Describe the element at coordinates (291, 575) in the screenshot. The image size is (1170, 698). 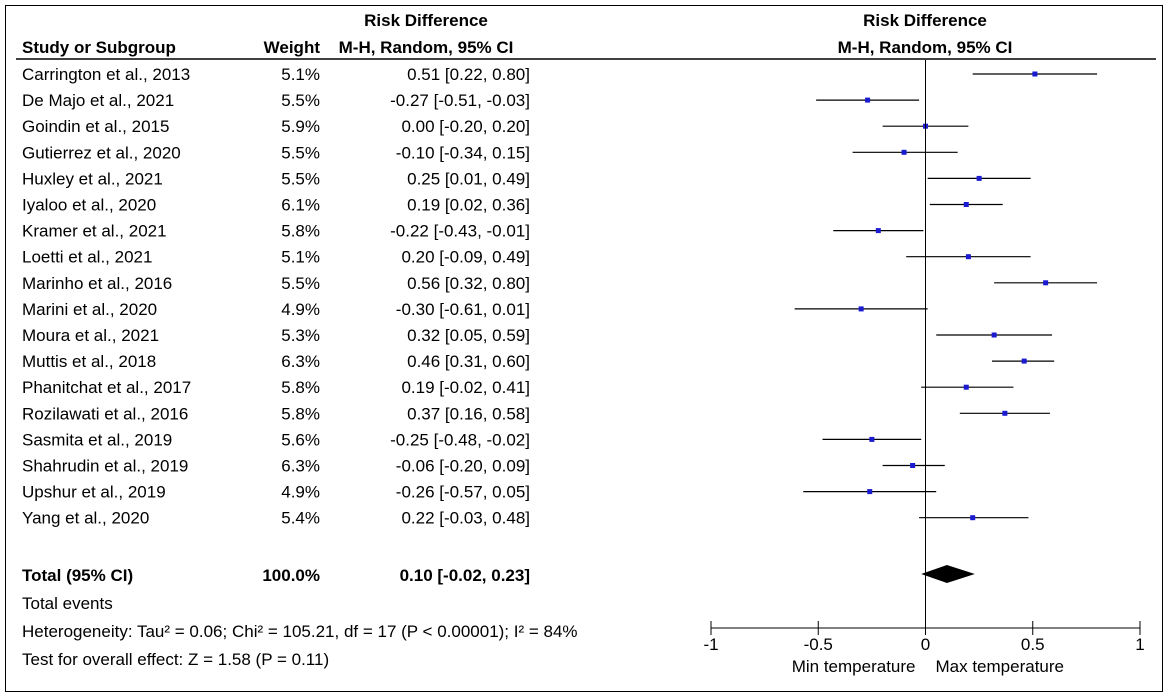
I see `total-weight: 100.0%` at that location.